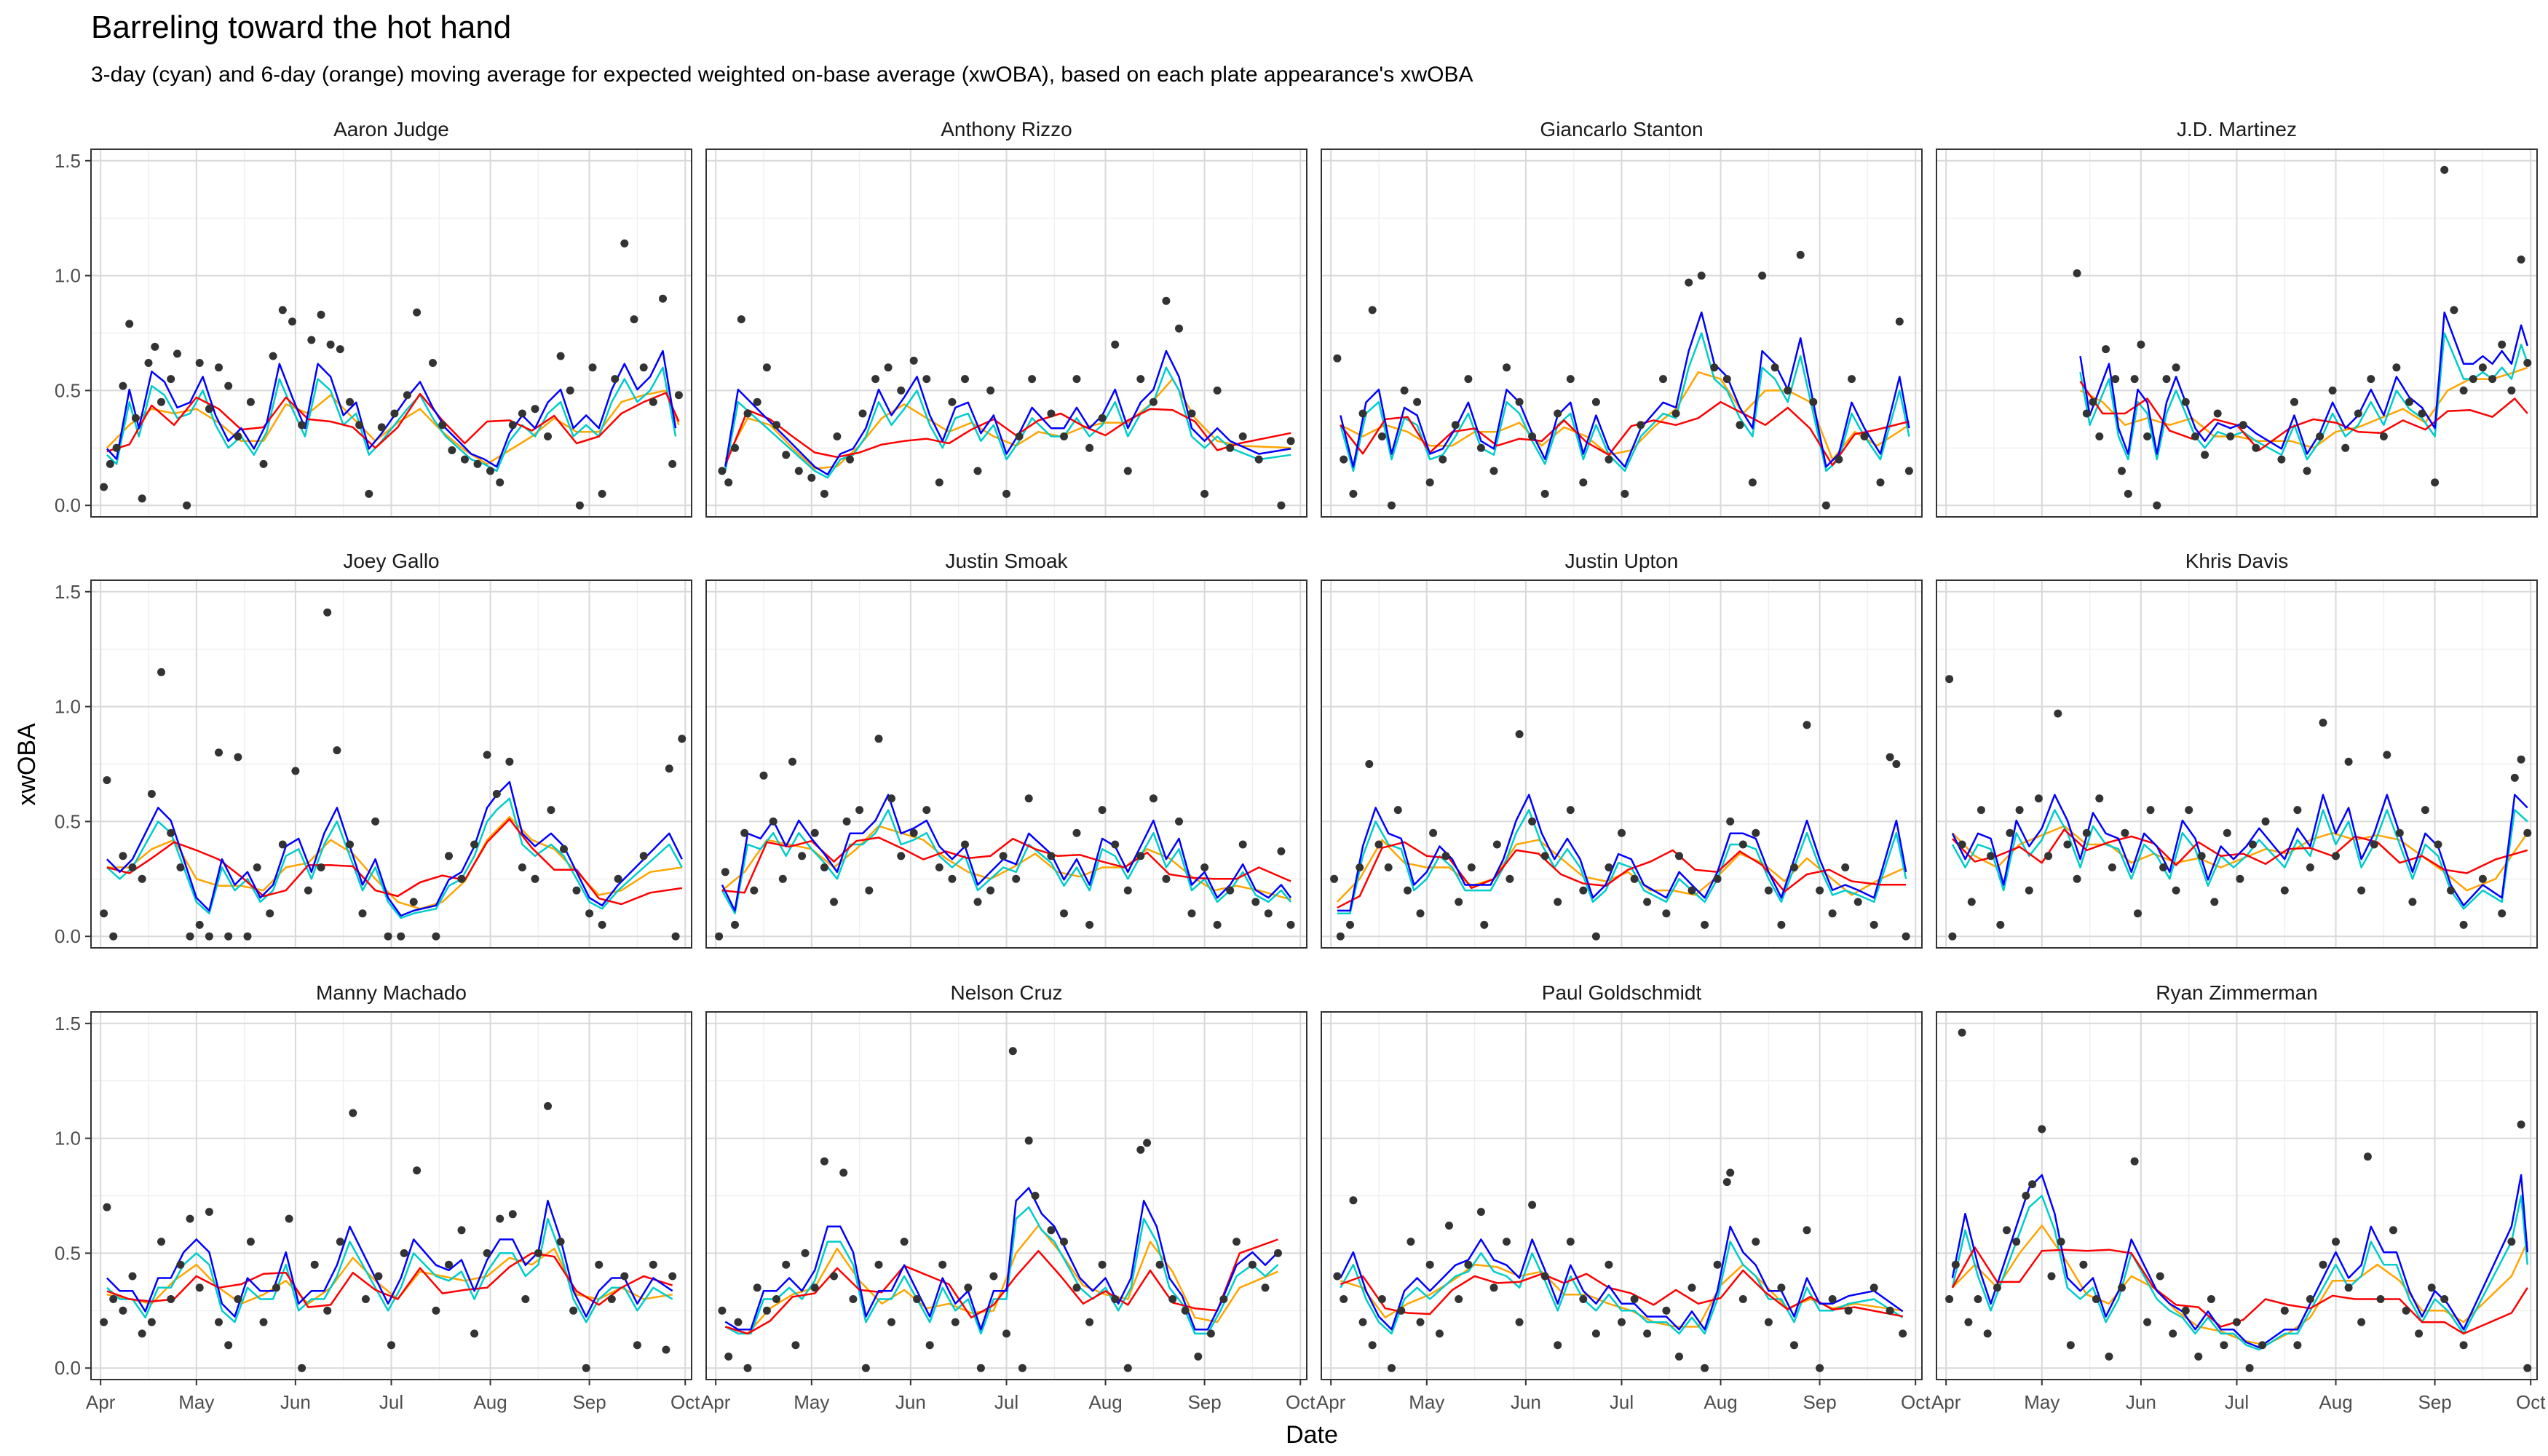  What do you see at coordinates (373, 749) in the screenshot?
I see `panel-joey-gallo: Joey Gallo 0.0 0.5 1.0 1.5` at bounding box center [373, 749].